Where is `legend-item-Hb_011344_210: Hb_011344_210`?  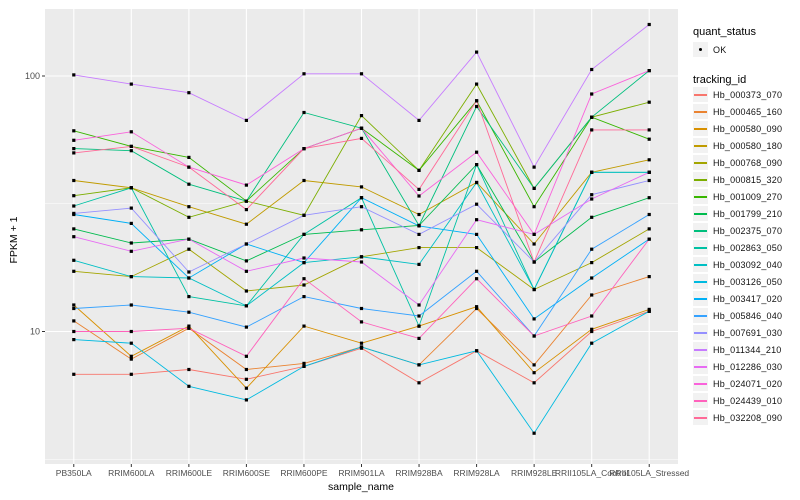
legend-item-Hb_011344_210: Hb_011344_210 is located at coordinates (746, 349).